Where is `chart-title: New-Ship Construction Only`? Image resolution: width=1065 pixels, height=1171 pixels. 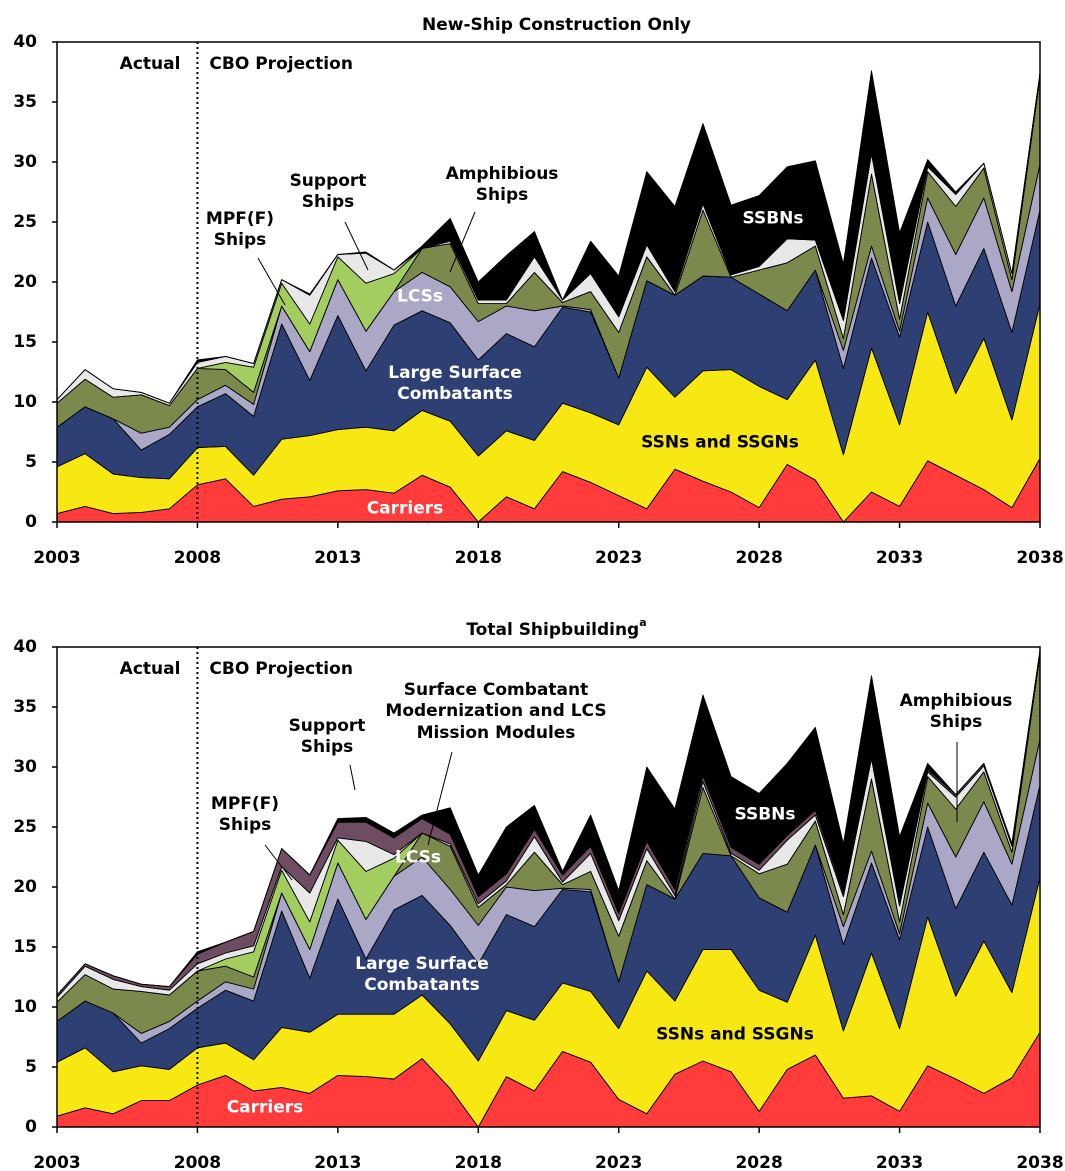
chart-title: New-Ship Construction Only is located at coordinates (556, 25).